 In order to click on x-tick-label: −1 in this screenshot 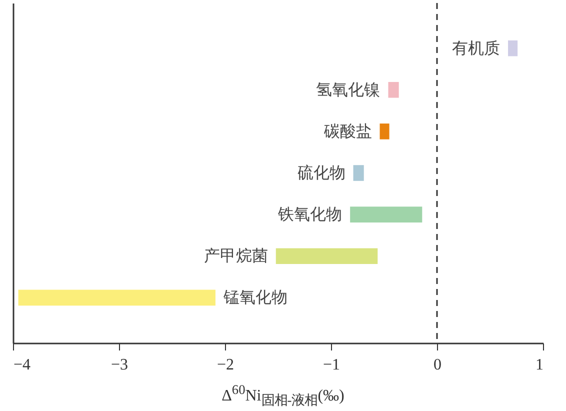, I will do `click(331, 365)`.